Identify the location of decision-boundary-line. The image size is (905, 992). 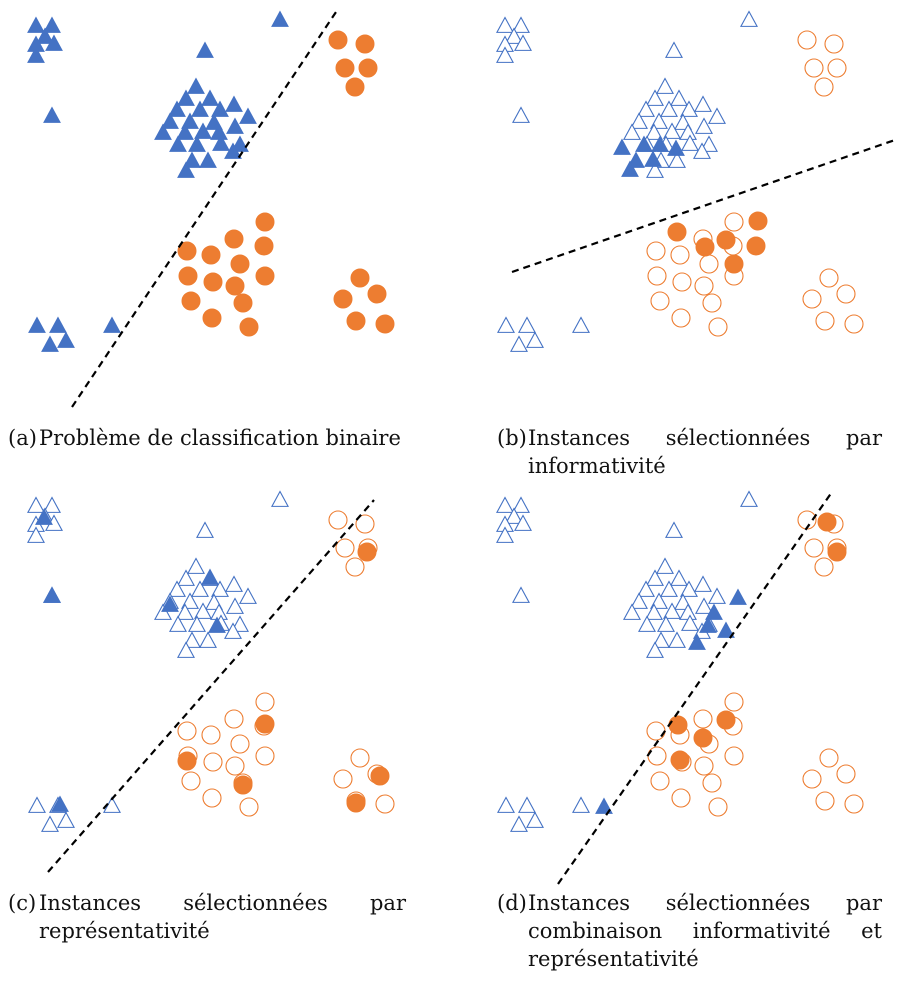
(204, 209).